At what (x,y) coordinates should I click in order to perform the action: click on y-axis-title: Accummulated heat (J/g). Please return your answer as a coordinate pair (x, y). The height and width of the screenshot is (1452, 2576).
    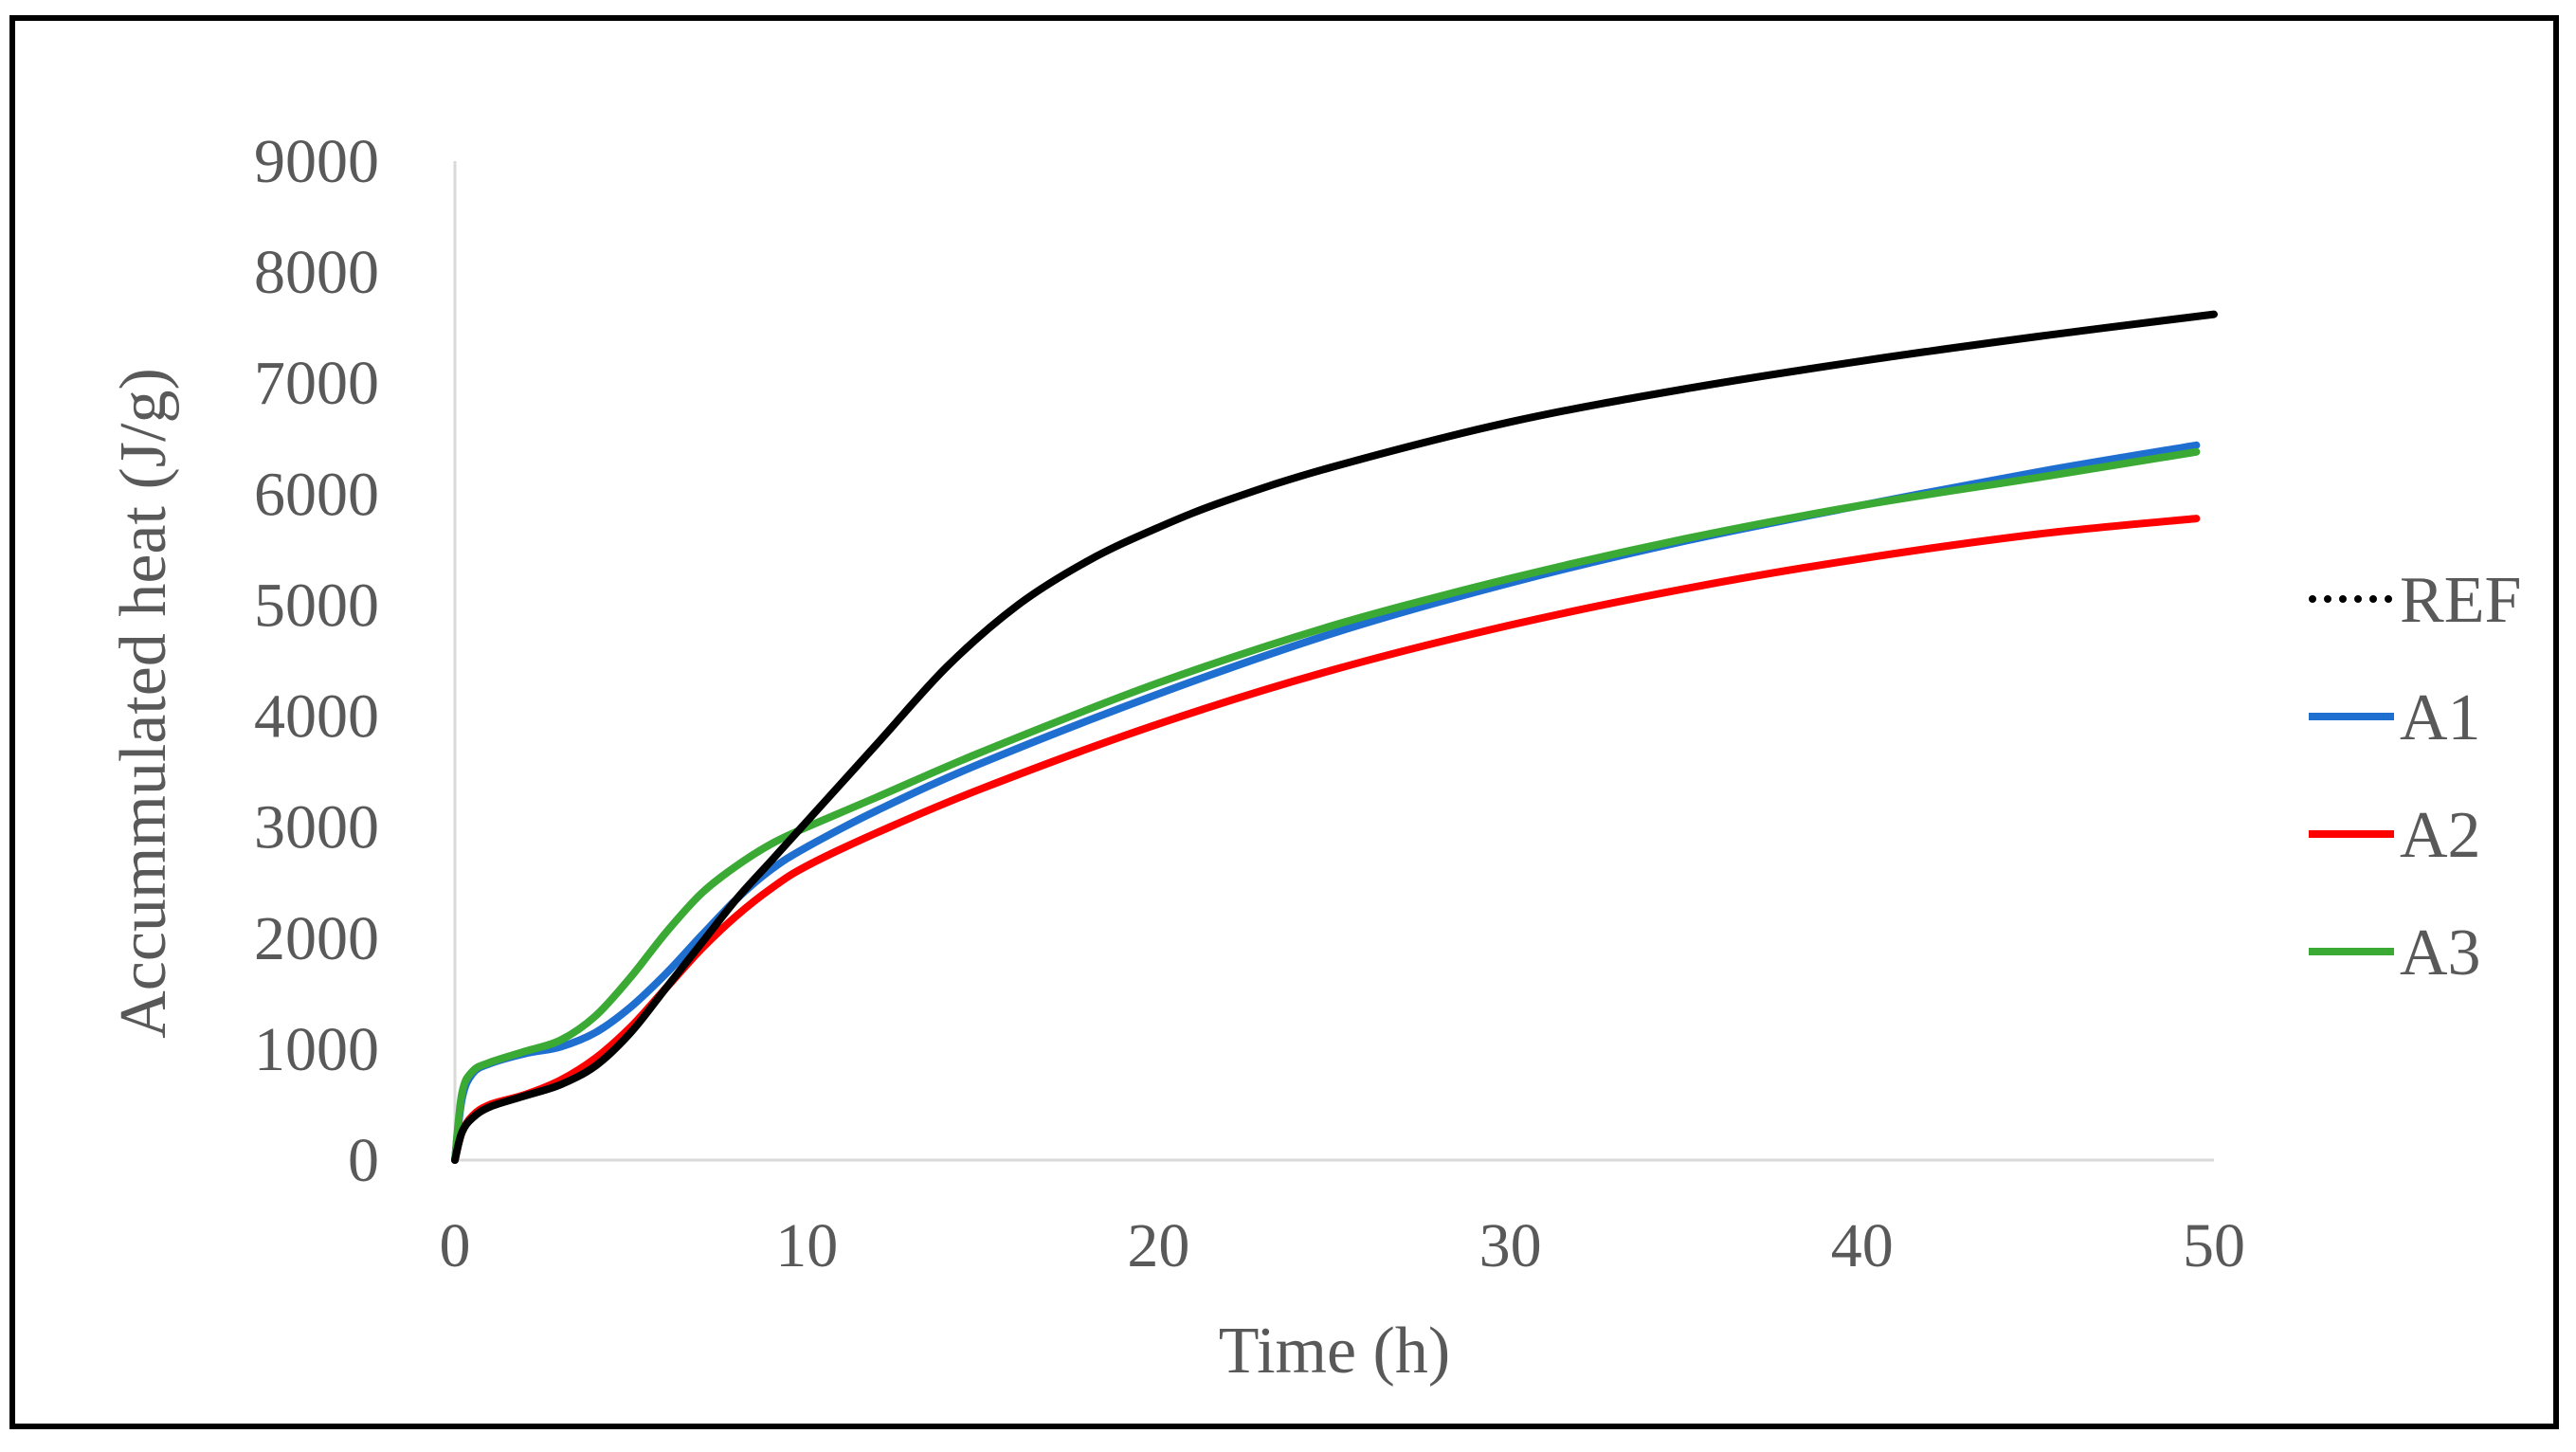
    Looking at the image, I should click on (143, 703).